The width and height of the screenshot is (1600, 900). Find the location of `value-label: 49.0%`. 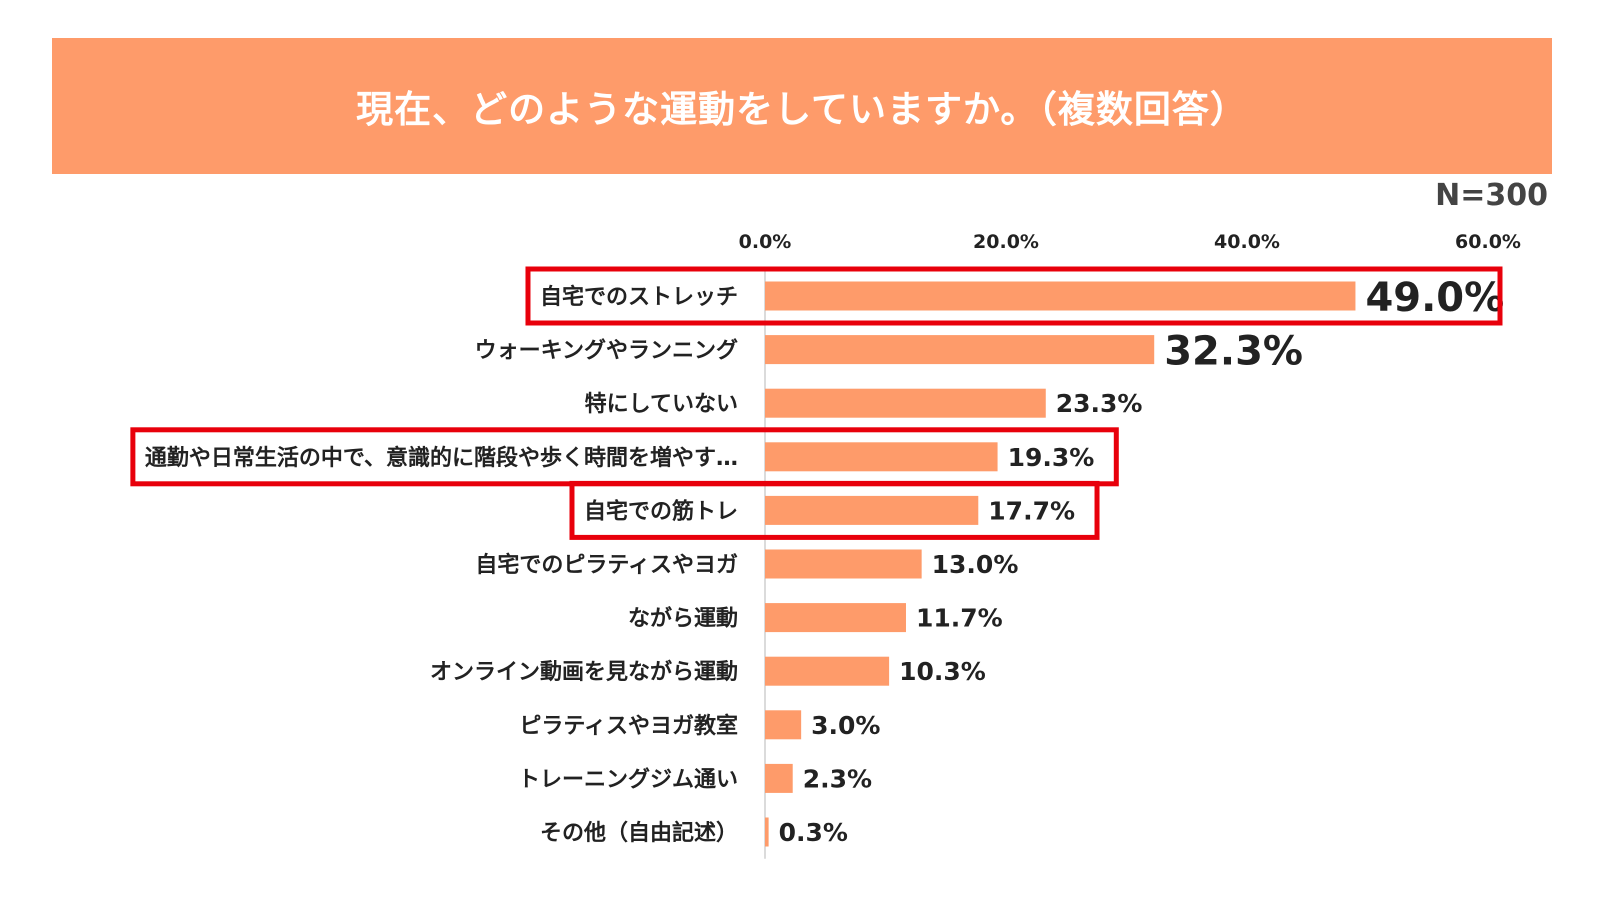

value-label: 49.0% is located at coordinates (1434, 298).